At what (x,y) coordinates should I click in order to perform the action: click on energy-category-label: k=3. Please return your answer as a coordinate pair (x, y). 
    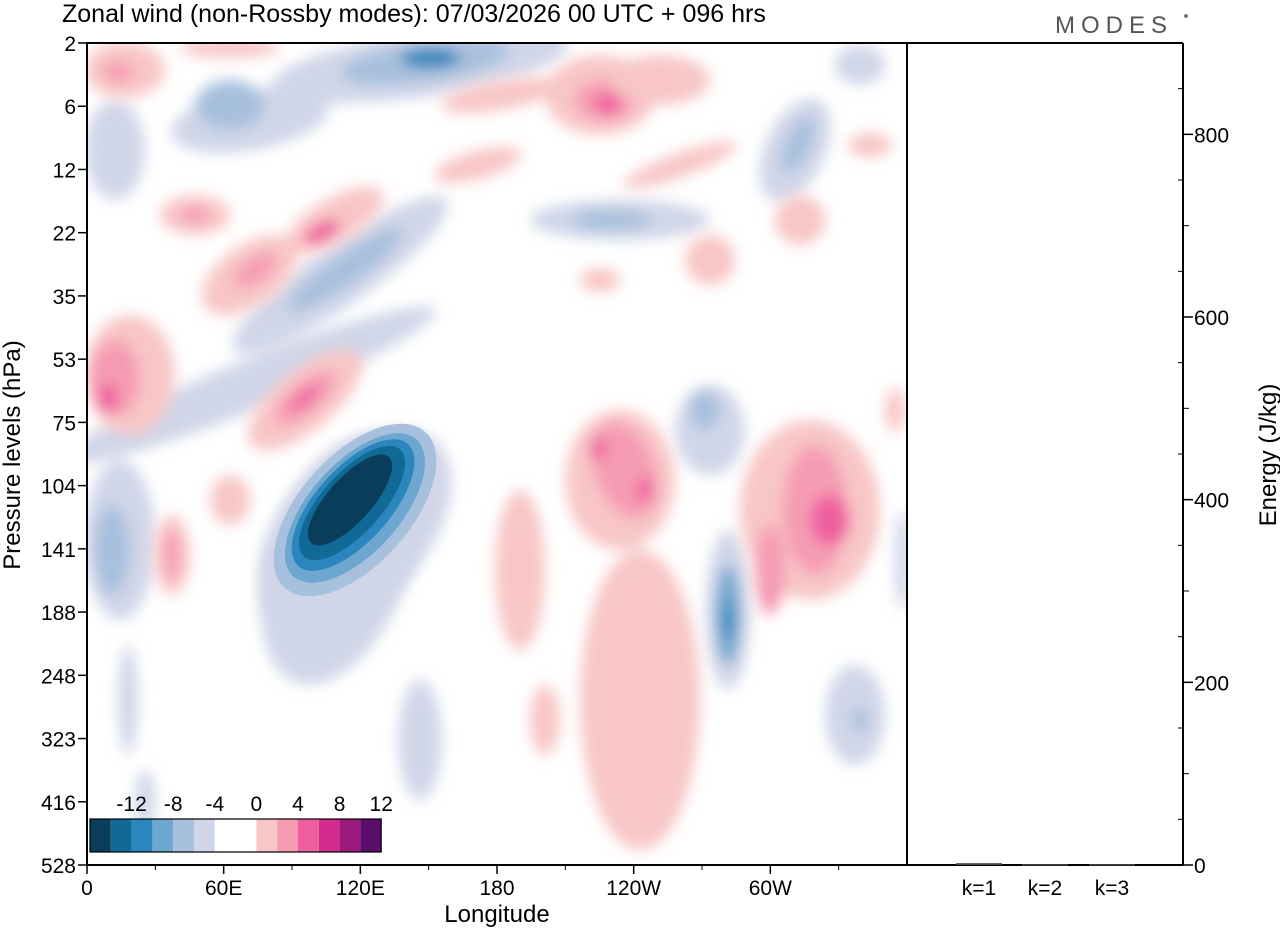
    Looking at the image, I should click on (1112, 888).